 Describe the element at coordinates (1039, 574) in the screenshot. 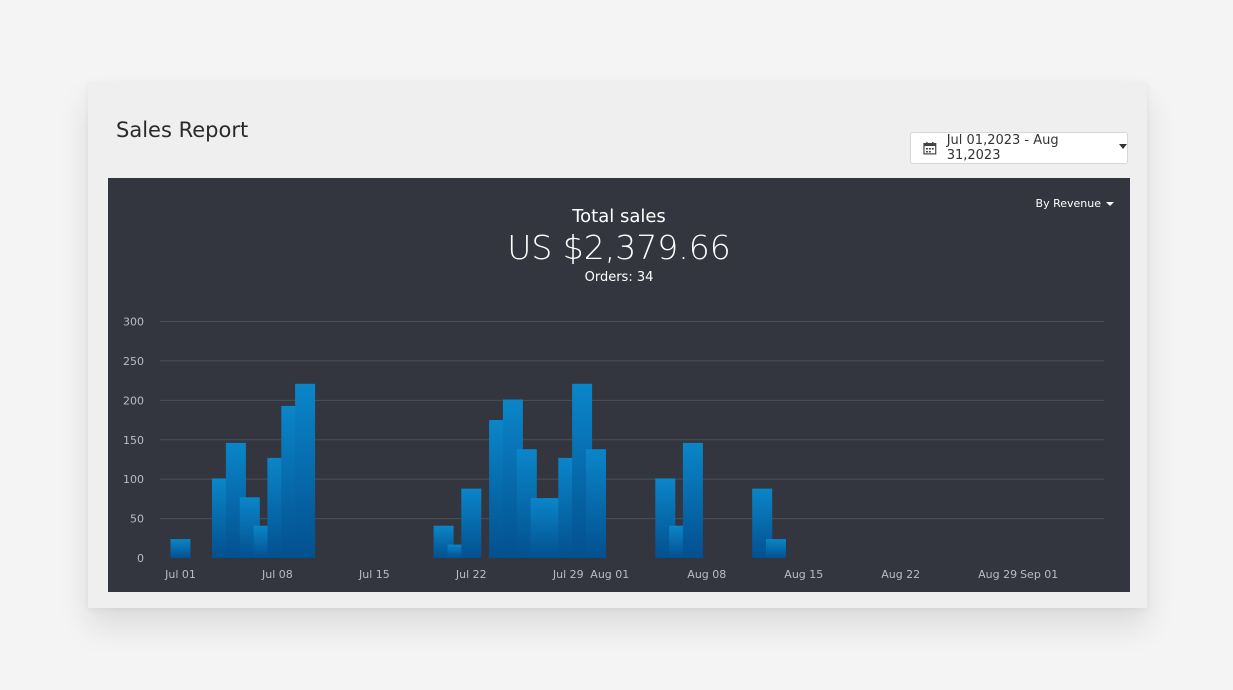

I see `x-tick-label: Sep 01` at that location.